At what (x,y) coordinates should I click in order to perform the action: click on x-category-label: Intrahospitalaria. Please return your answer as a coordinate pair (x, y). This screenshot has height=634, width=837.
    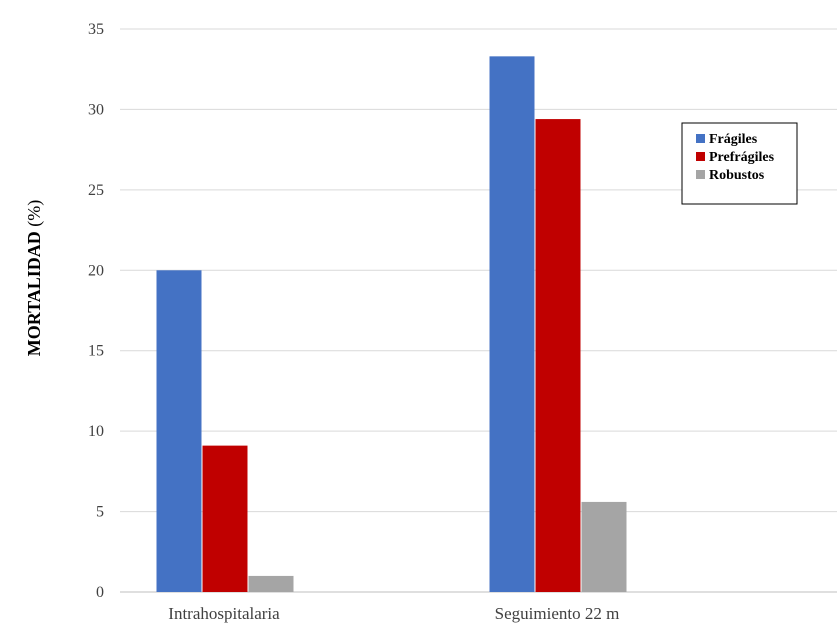
    Looking at the image, I should click on (224, 613).